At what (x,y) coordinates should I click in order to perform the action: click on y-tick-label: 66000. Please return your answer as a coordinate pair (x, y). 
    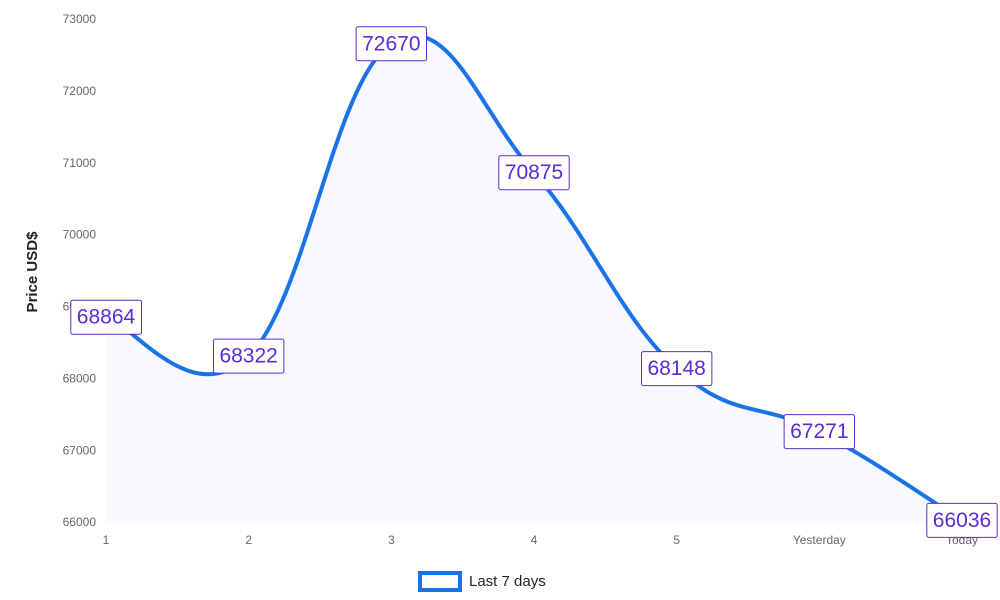
    Looking at the image, I should click on (80, 522).